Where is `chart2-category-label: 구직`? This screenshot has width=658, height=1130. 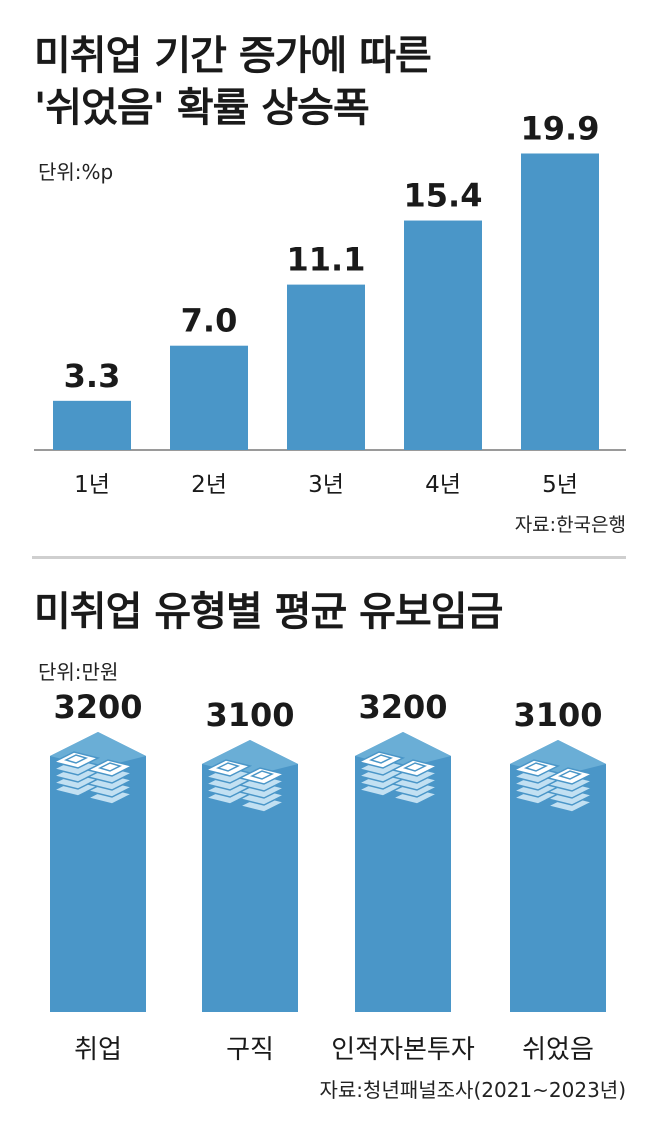
chart2-category-label: 구직 is located at coordinates (250, 1050).